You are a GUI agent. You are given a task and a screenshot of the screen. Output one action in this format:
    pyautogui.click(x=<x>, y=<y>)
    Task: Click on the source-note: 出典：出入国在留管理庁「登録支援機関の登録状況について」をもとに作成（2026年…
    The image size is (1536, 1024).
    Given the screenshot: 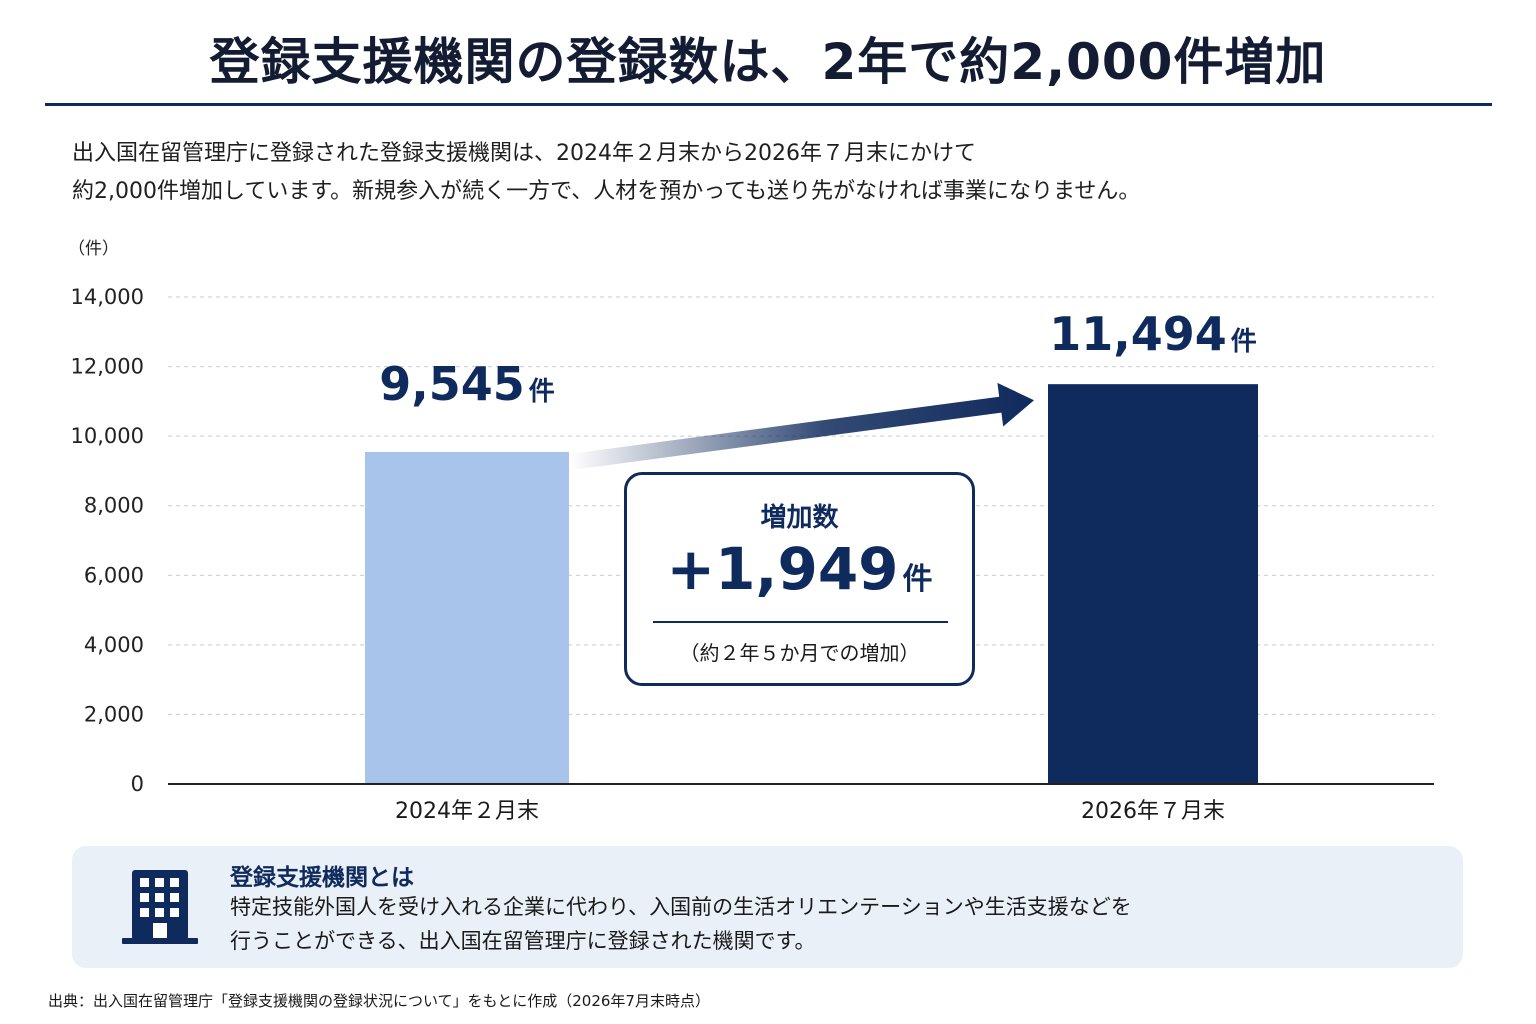 What is the action you would take?
    pyautogui.click(x=379, y=1001)
    